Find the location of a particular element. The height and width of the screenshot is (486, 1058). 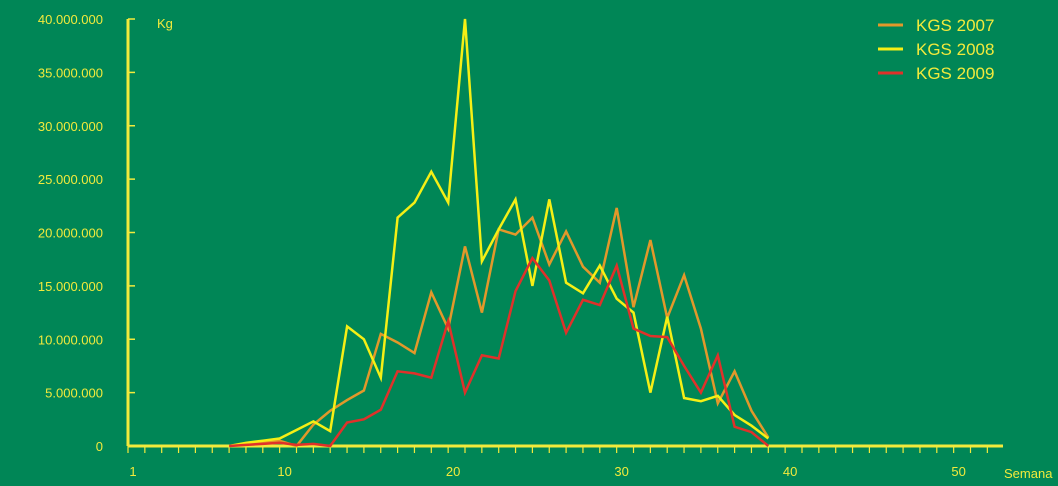

y-tick-label: 35.000.000 is located at coordinates (70, 72).